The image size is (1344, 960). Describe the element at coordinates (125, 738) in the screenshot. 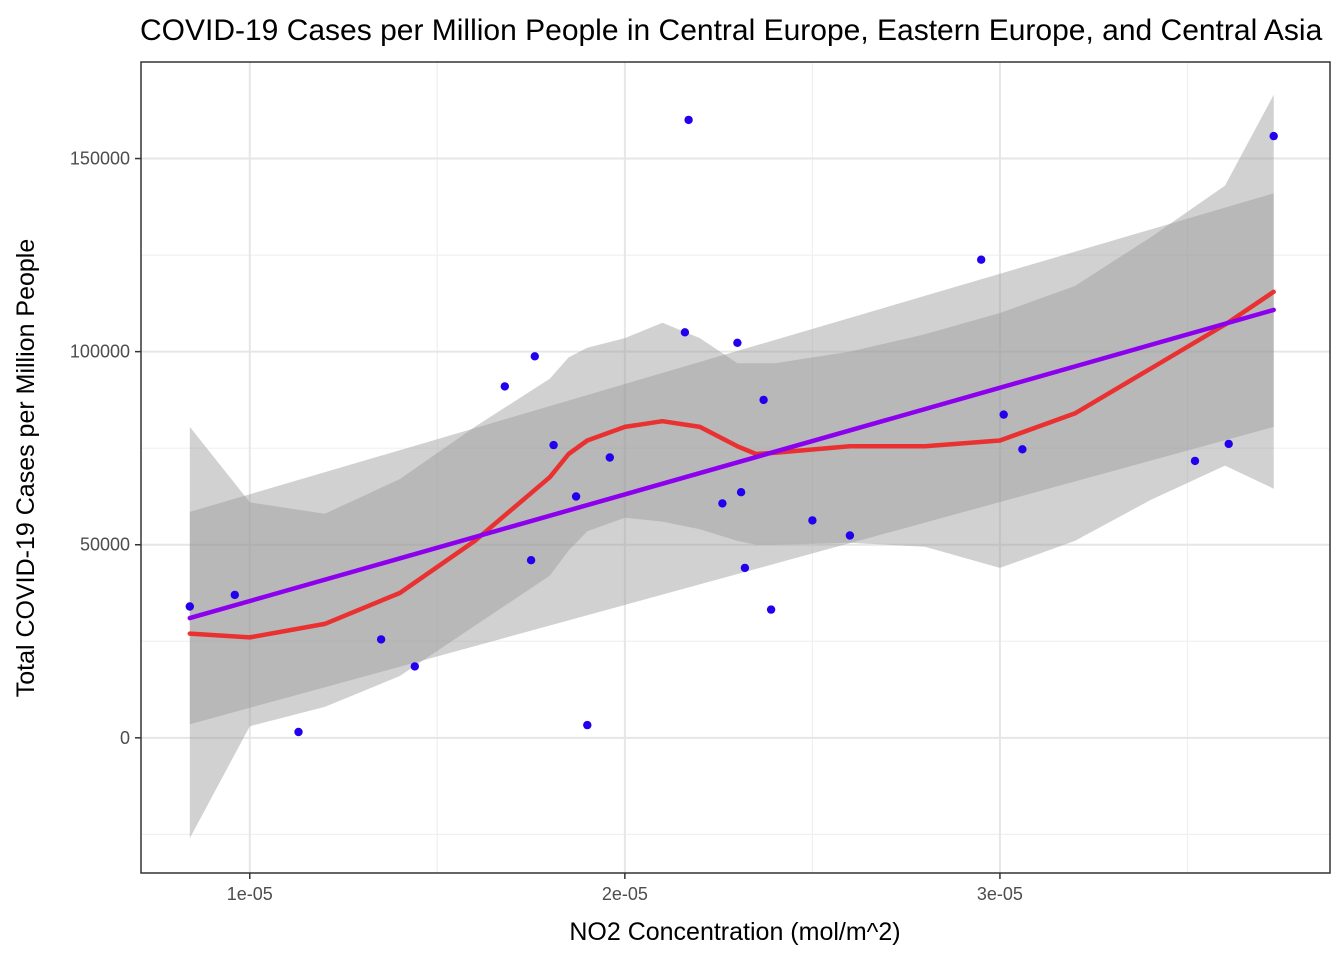

I see `y-tick-label: 0` at that location.